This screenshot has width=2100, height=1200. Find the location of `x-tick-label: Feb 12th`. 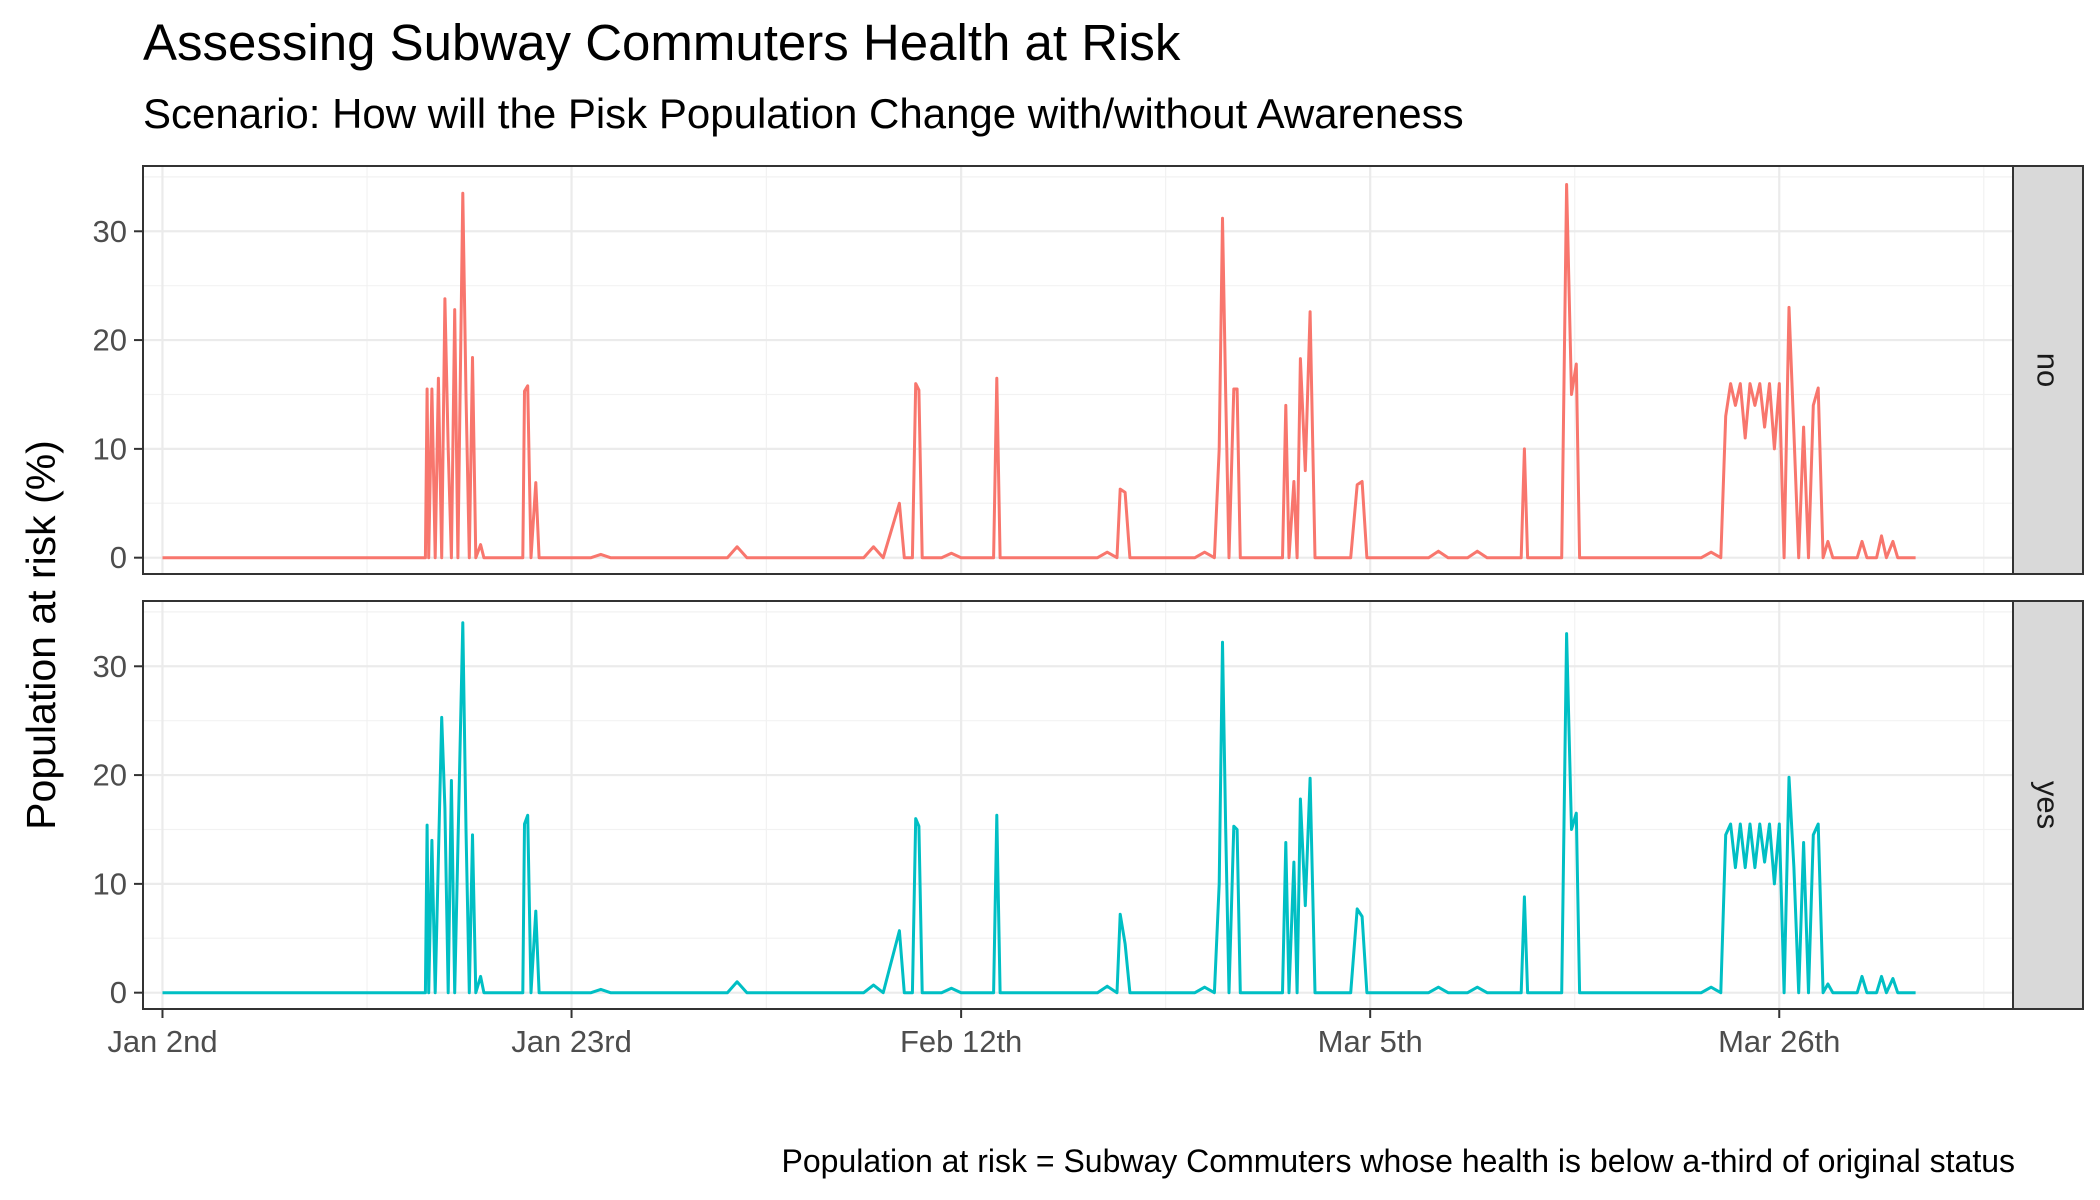

x-tick-label: Feb 12th is located at coordinates (961, 1041).